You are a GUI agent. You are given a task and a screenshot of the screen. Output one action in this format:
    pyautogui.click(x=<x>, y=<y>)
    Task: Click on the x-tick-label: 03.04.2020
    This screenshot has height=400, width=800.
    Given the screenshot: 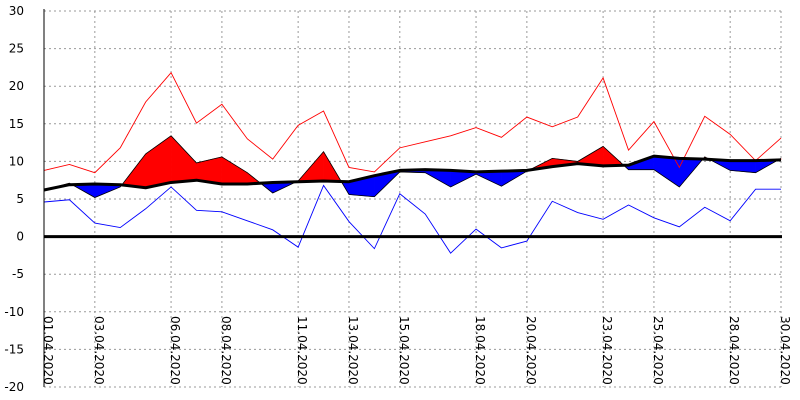 What is the action you would take?
    pyautogui.click(x=99, y=350)
    